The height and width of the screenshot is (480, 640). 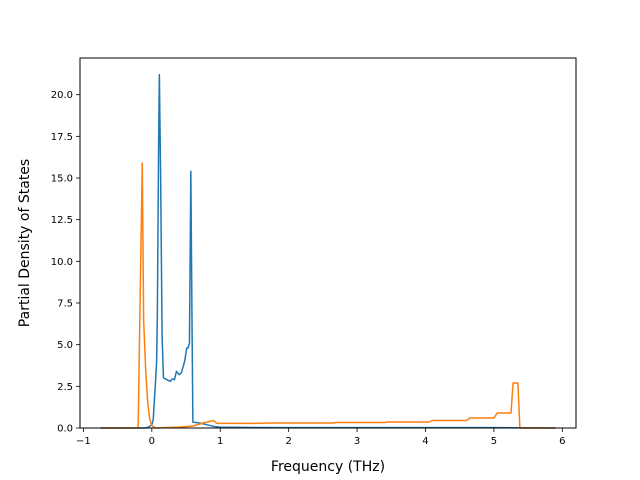 I want to click on x-tick-label: 2, so click(x=288, y=441).